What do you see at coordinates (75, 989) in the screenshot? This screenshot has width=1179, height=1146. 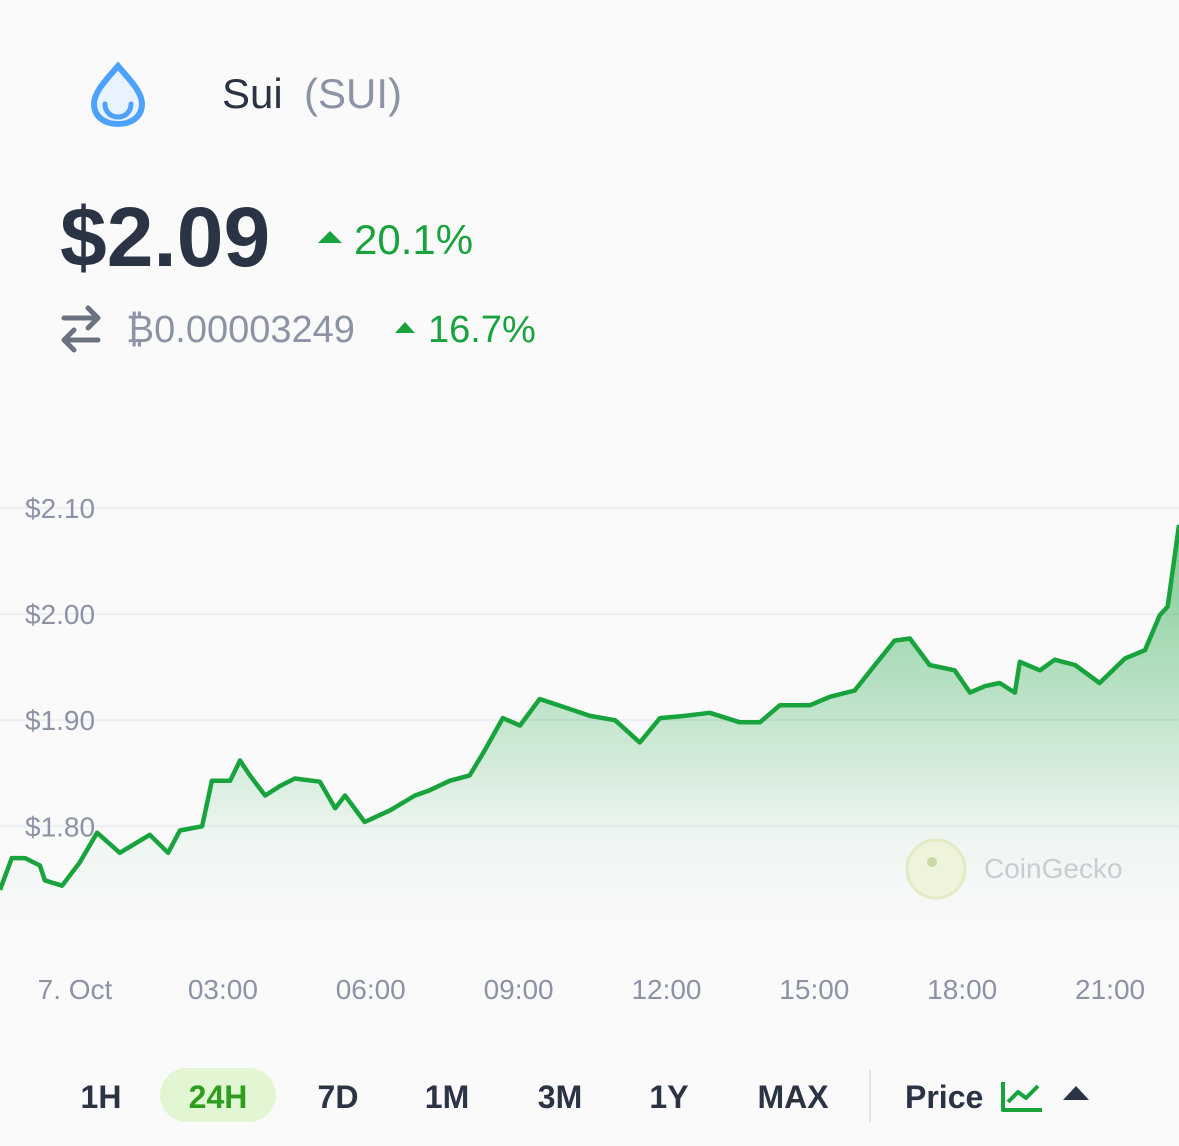 I see `x-tick-label: 7. Oct` at bounding box center [75, 989].